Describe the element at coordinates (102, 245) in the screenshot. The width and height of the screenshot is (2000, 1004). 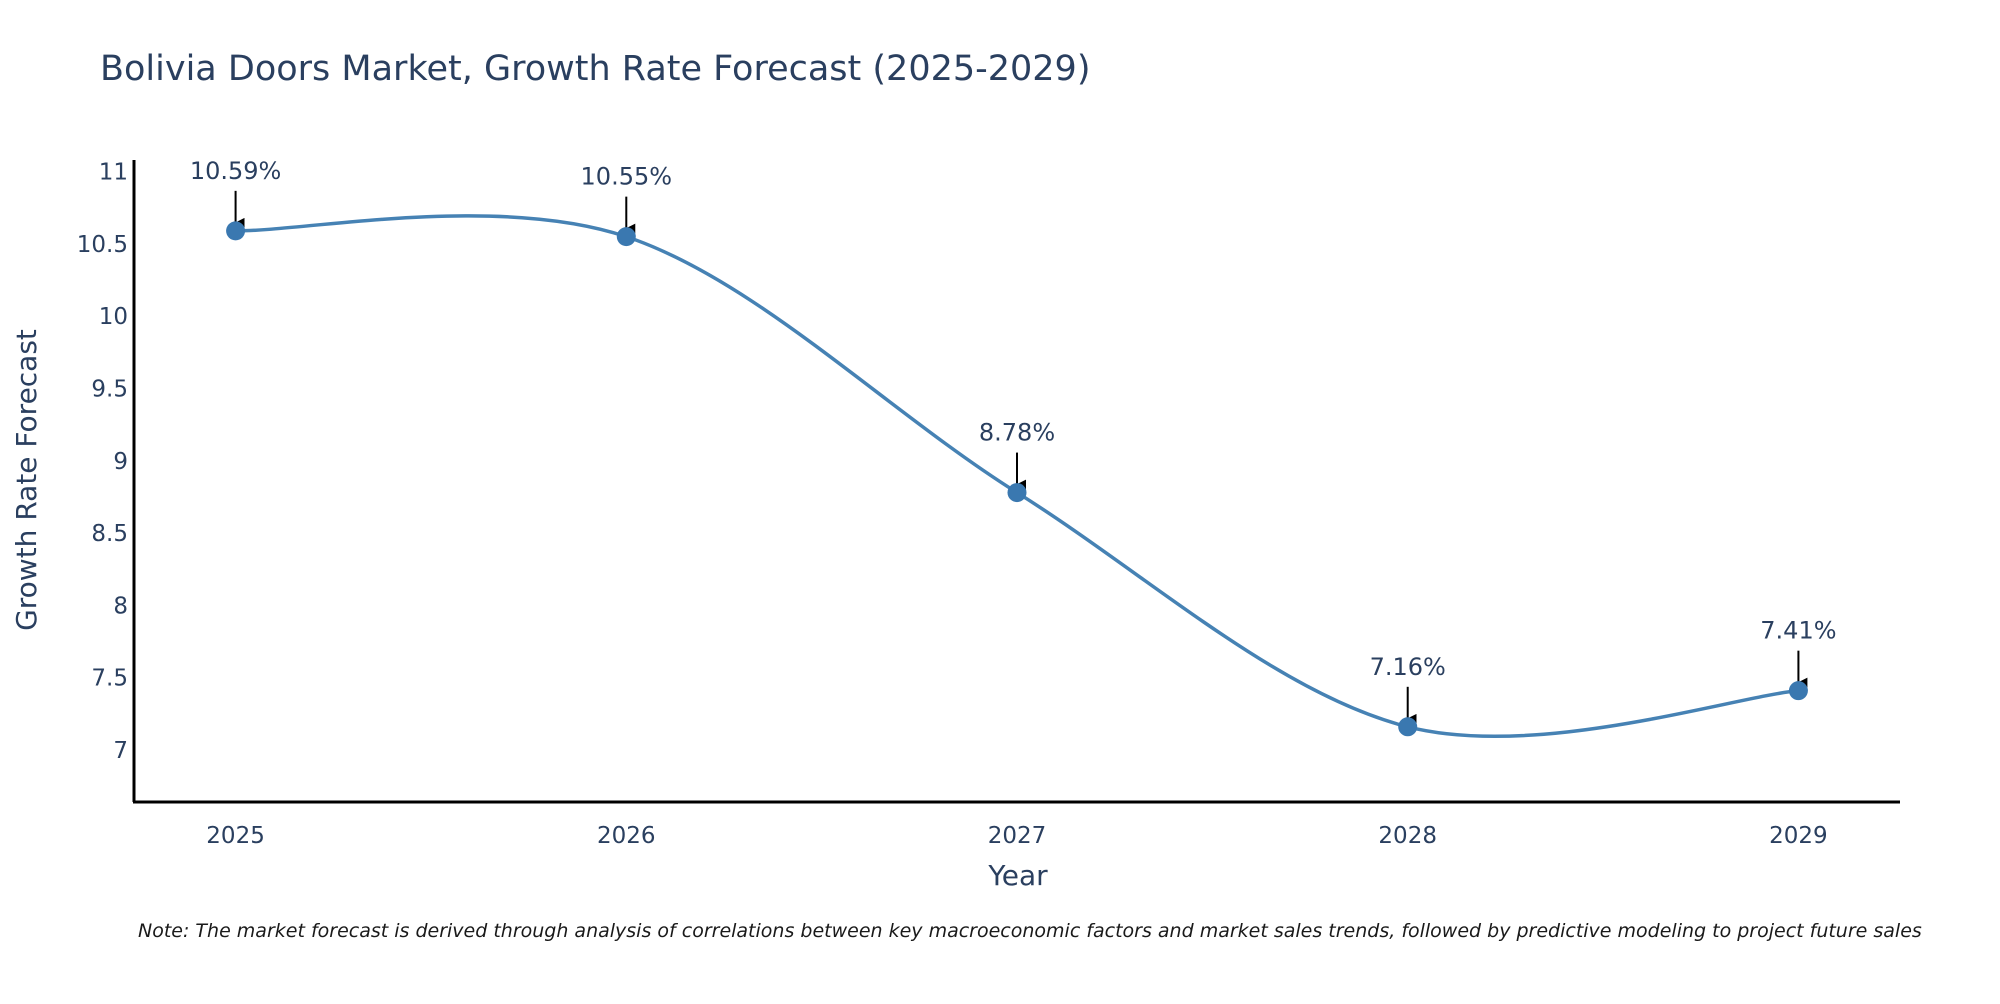
I see `y-tick-label: 10.5` at that location.